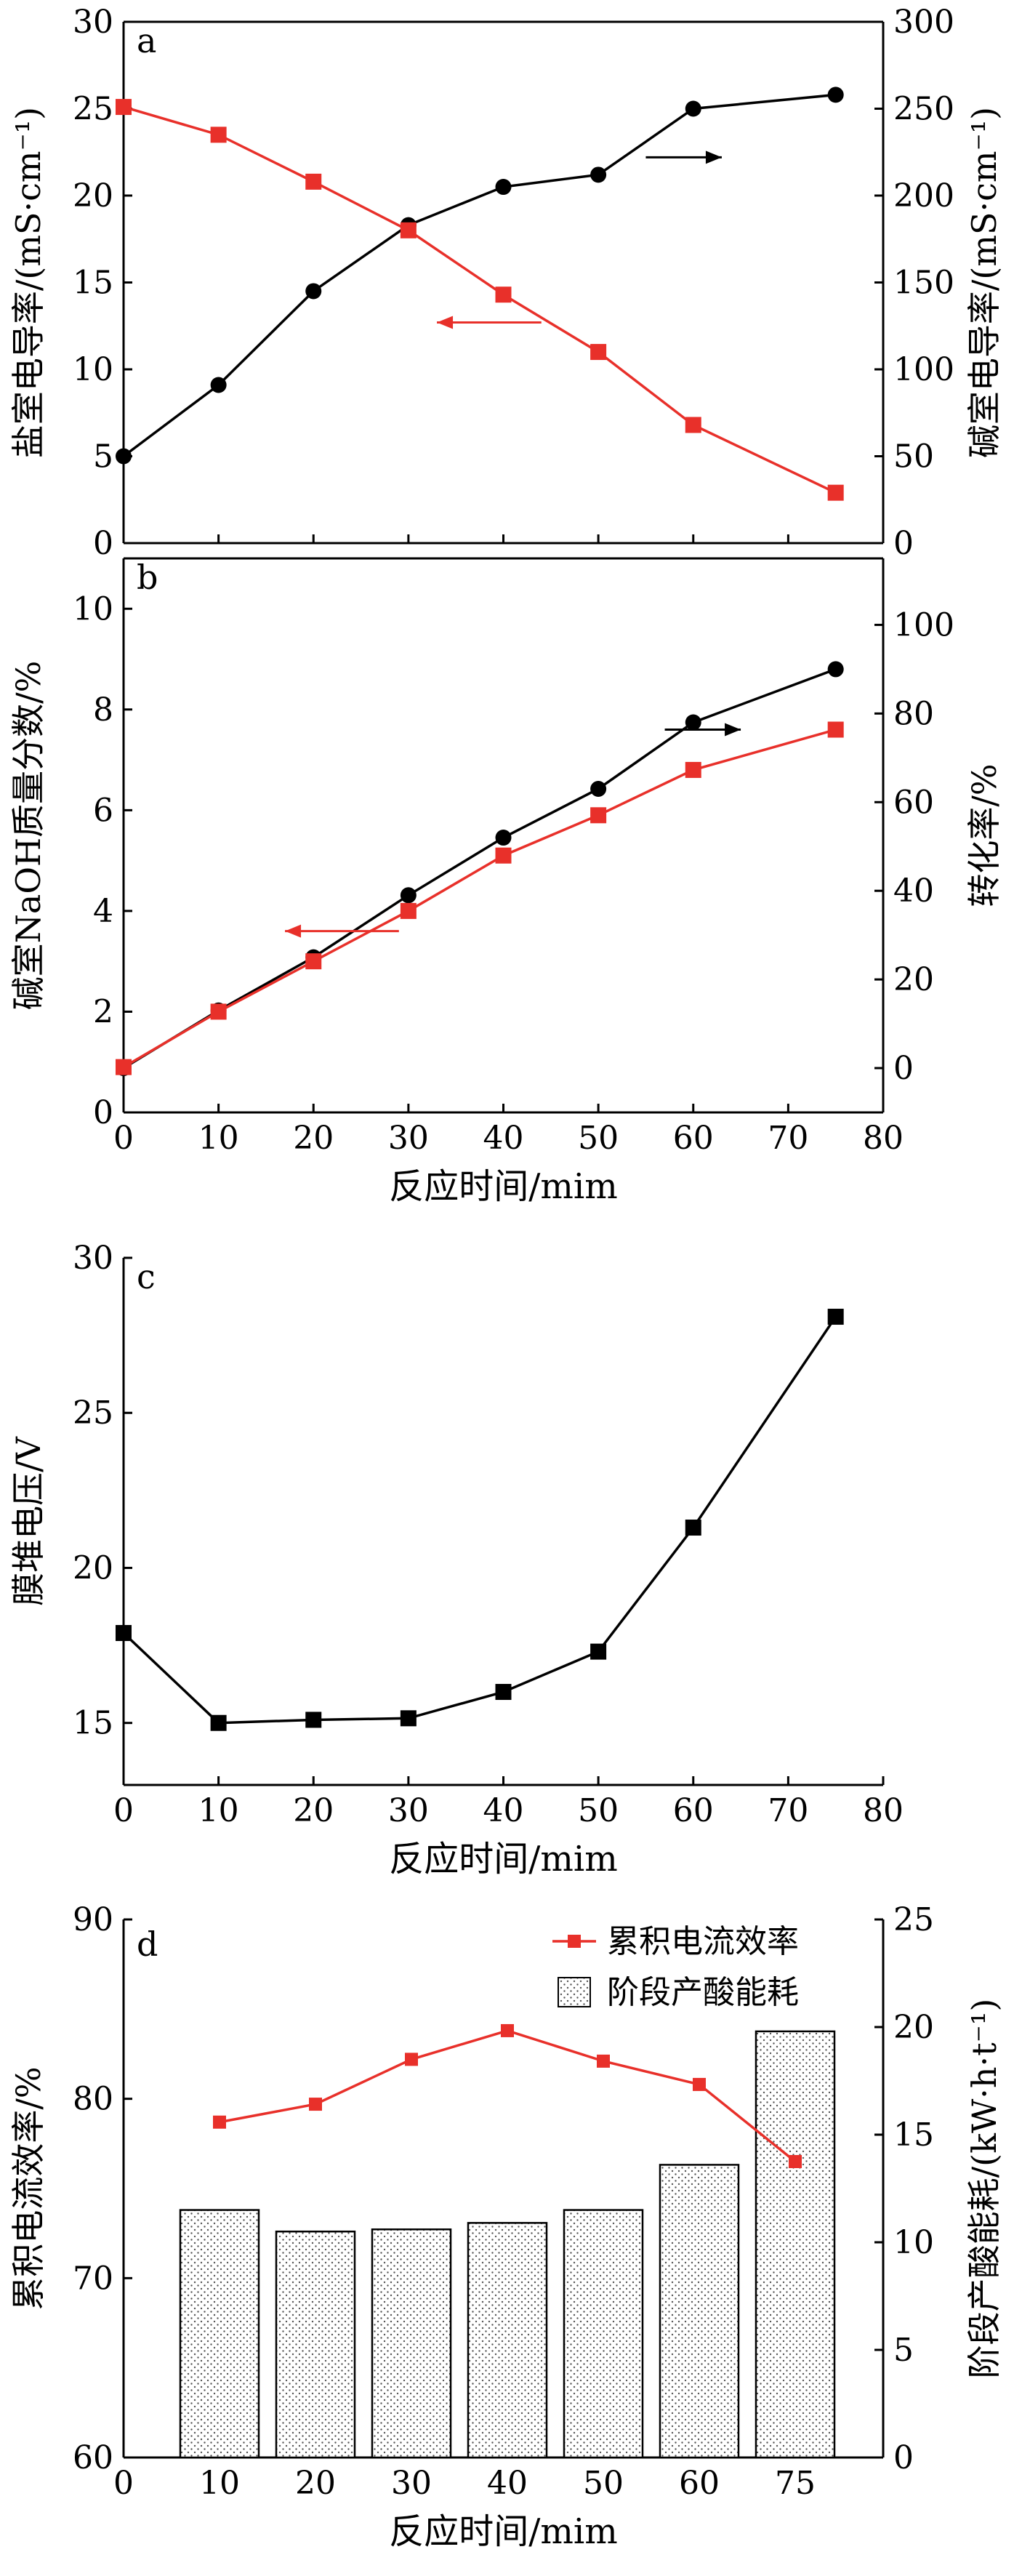 This screenshot has height=2576, width=1030. I want to click on y-tick-label-left: 80, so click(93, 2099).